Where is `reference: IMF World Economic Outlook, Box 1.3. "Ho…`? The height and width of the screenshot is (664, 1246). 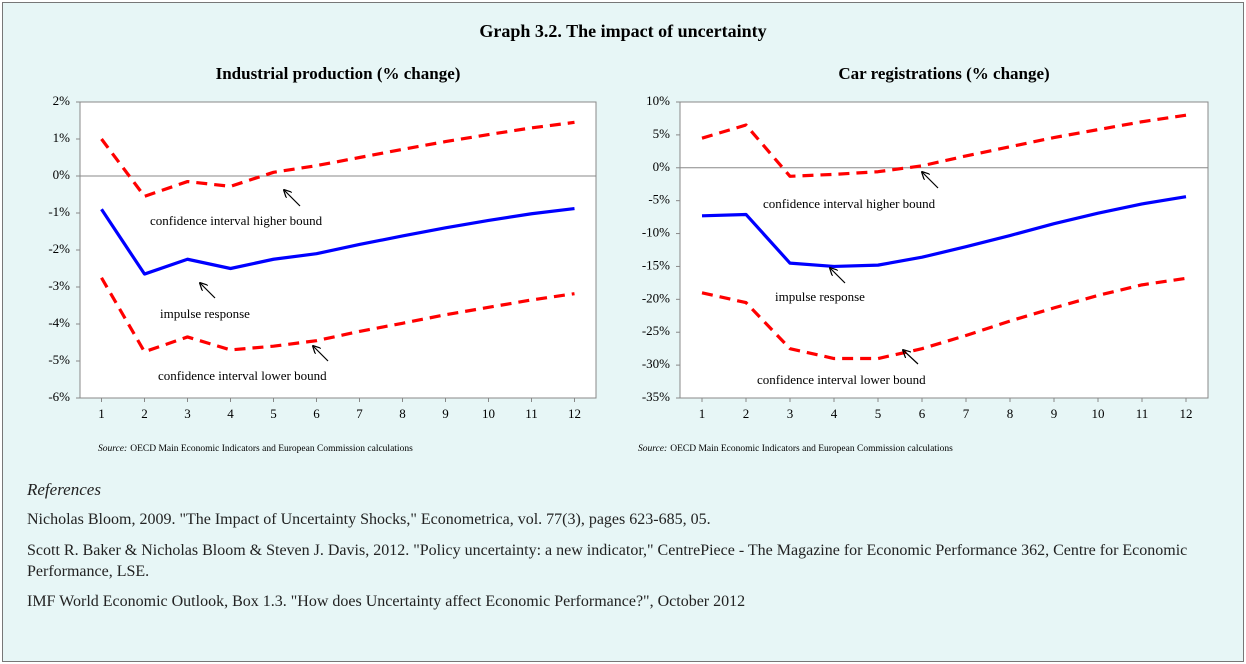
reference: IMF World Economic Outlook, Box 1.3. "Ho… is located at coordinates (386, 601).